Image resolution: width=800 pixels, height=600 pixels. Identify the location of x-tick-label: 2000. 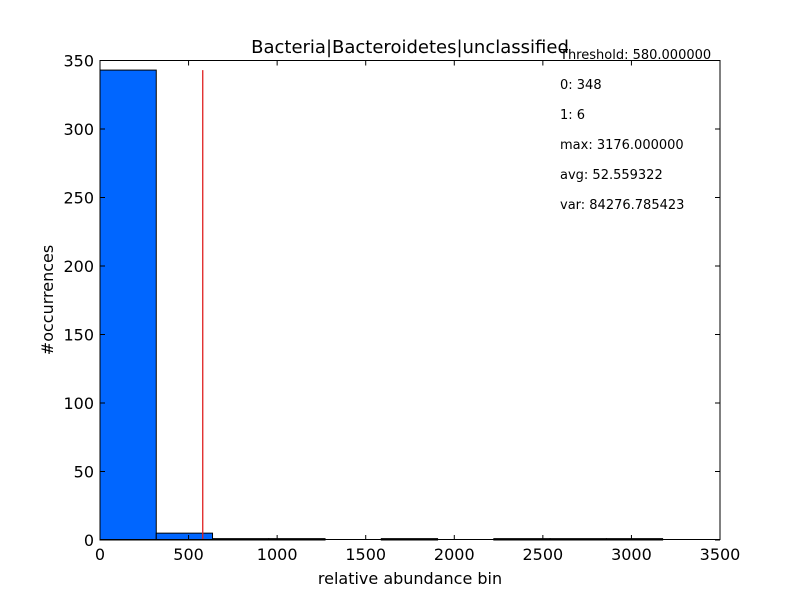
(454, 554).